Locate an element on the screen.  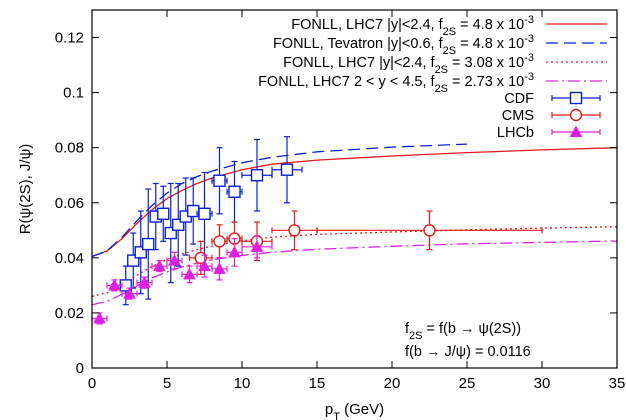
legend-swatch-cdf is located at coordinates (576, 98).